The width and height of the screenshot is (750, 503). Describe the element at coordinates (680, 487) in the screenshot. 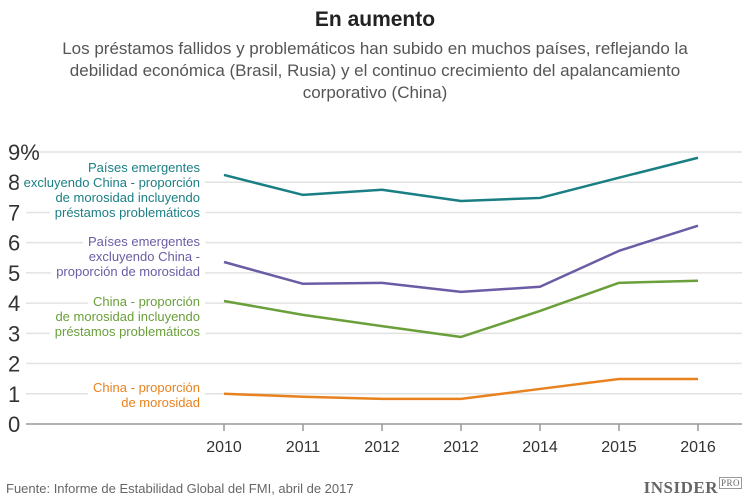

I see `logo-main: INSIDER` at that location.